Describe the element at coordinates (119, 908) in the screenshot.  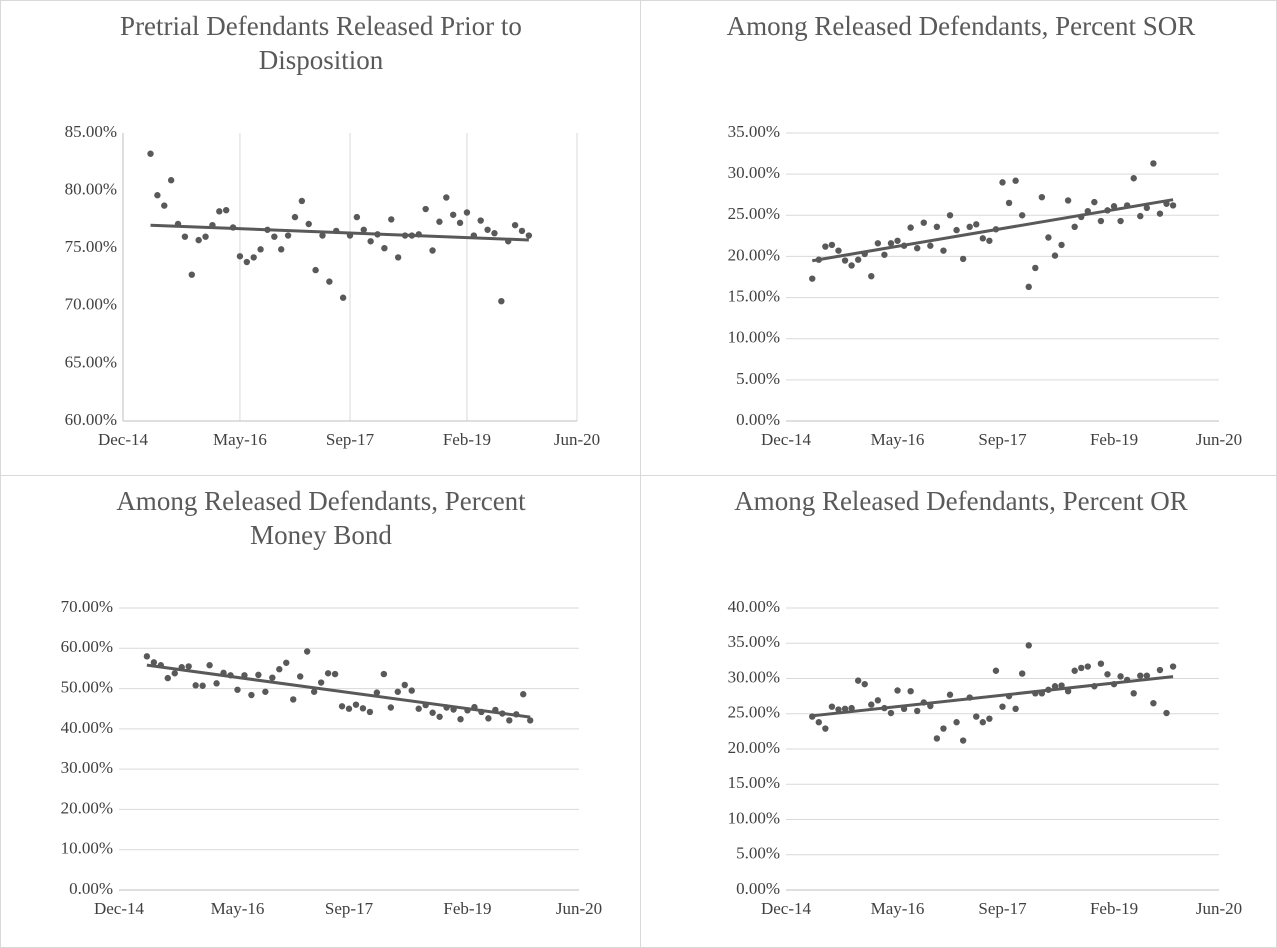
I see `x-tick-label: Dec-14` at that location.